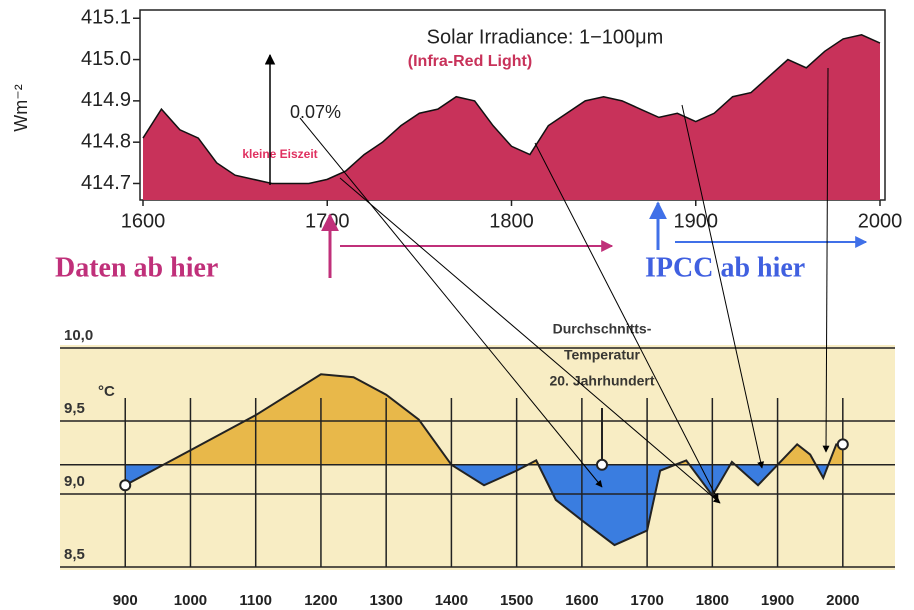  What do you see at coordinates (125, 600) in the screenshot?
I see `x-tick-label: 900` at bounding box center [125, 600].